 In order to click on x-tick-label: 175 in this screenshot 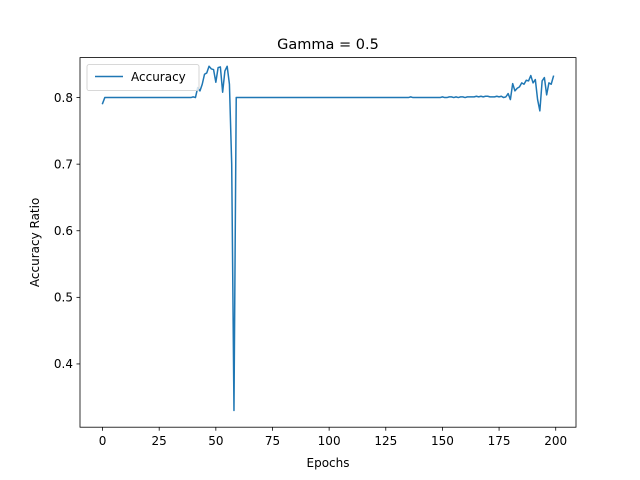, I will do `click(499, 441)`.